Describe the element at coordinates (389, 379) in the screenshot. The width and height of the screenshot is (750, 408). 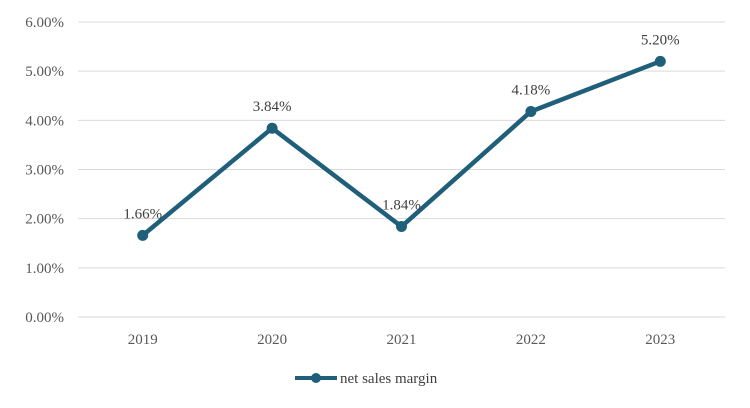
I see `legend-label: net sales margin` at that location.